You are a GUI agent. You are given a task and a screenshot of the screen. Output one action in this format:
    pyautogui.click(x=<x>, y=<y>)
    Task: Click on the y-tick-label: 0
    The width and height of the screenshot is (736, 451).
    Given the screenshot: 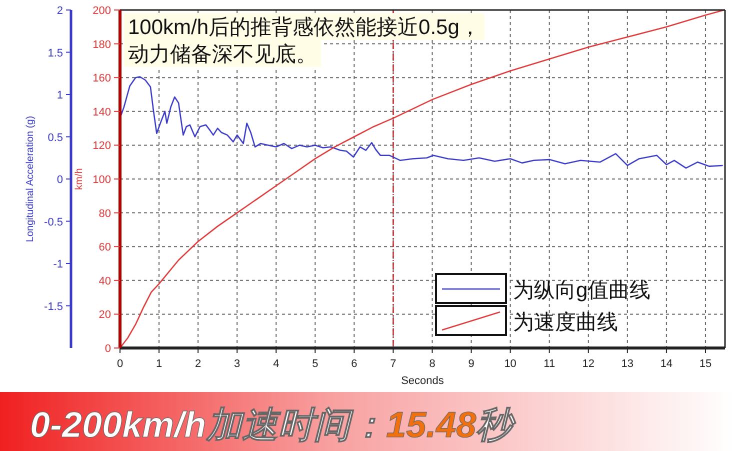 What is the action you would take?
    pyautogui.click(x=107, y=349)
    